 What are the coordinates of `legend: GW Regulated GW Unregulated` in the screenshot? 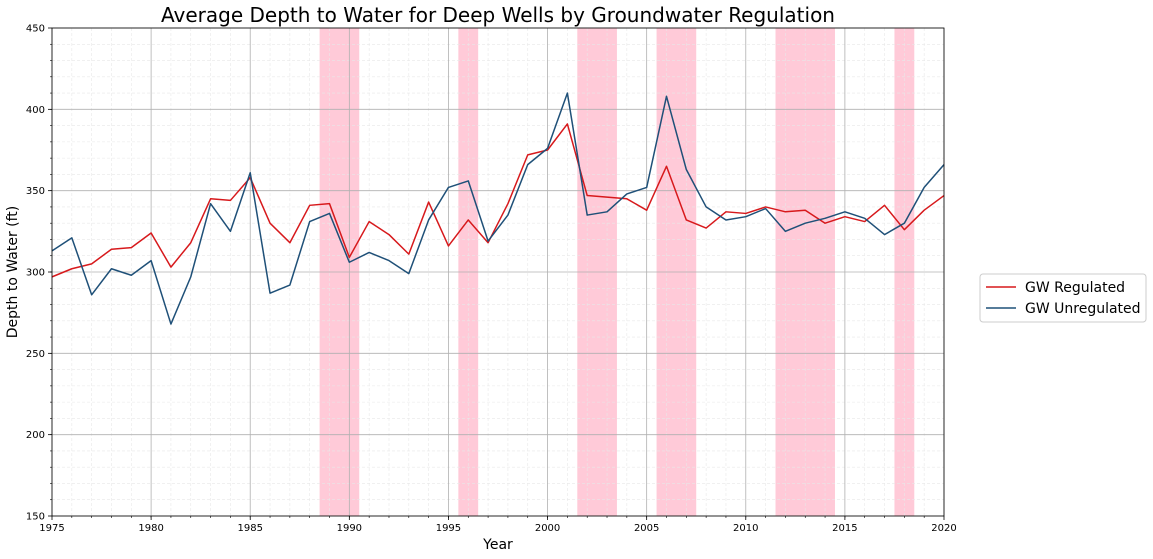 It's located at (1063, 298).